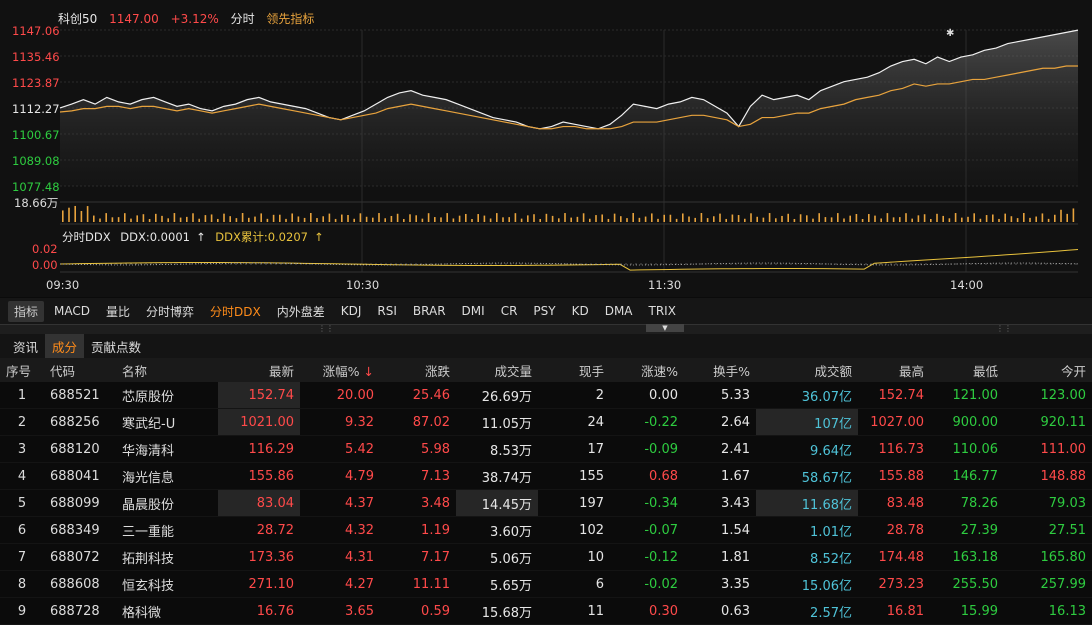 The width and height of the screenshot is (1092, 625). Describe the element at coordinates (429, 311) in the screenshot. I see `tab-brar: BRAR` at that location.